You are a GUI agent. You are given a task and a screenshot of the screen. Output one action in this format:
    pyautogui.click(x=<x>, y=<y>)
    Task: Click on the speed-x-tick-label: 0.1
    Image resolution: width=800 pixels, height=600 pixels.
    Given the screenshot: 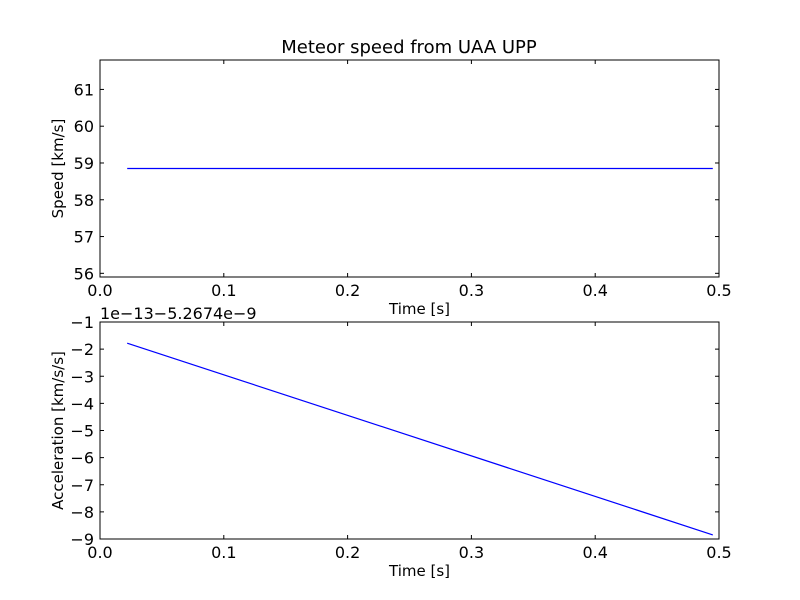 What is the action you would take?
    pyautogui.click(x=223, y=290)
    